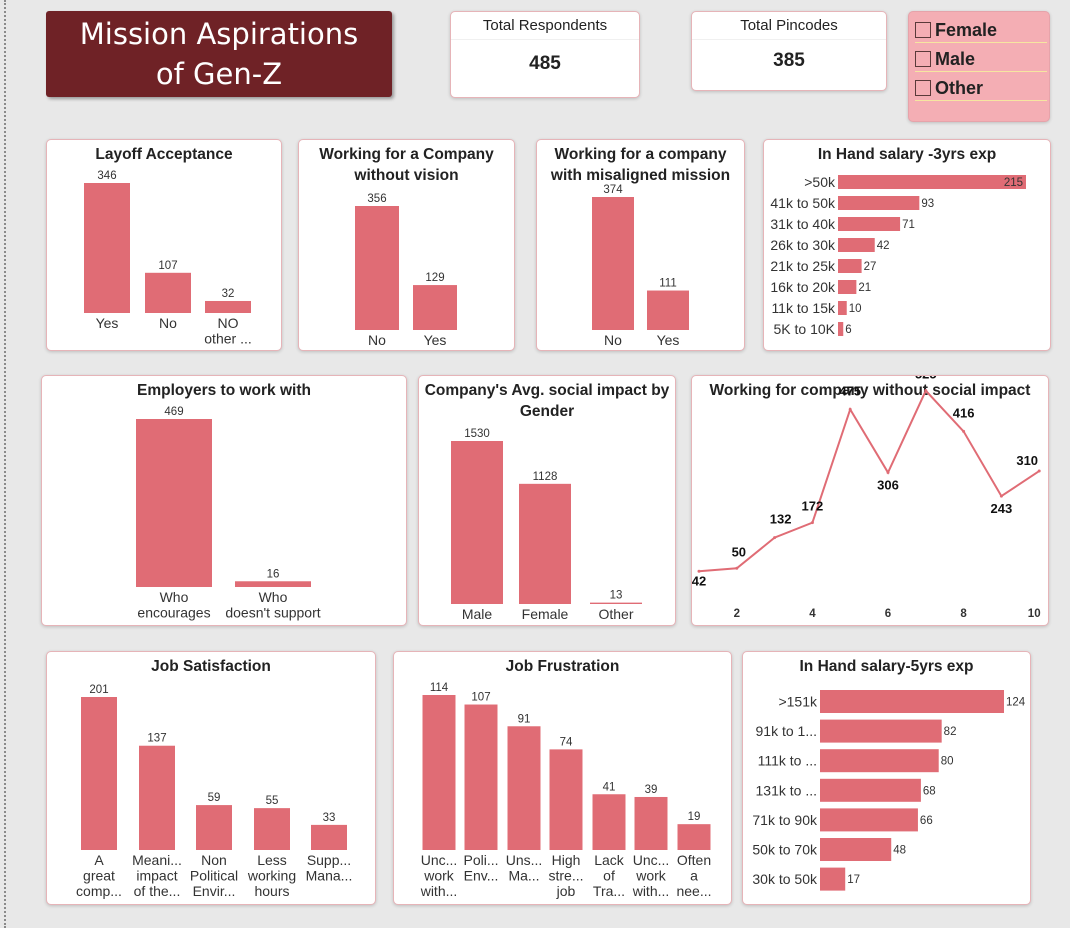 This screenshot has width=1070, height=928. What do you see at coordinates (1013, 183) in the screenshot?
I see `data-label: 215` at bounding box center [1013, 183].